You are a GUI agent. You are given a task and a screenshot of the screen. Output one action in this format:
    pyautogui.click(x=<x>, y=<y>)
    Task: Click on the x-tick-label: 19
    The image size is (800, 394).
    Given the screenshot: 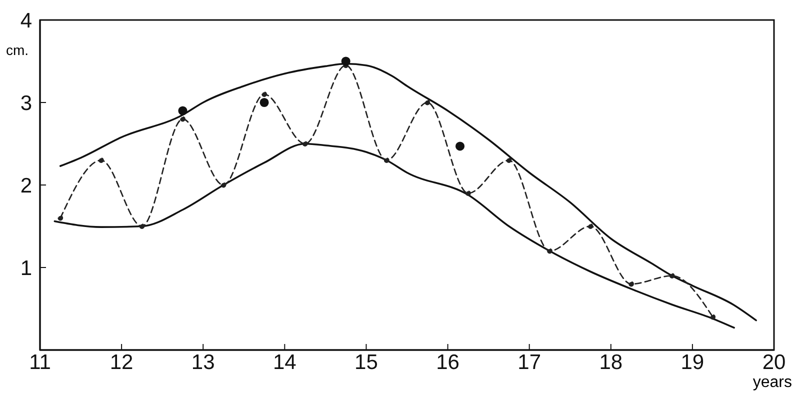 What is the action you would take?
    pyautogui.click(x=692, y=362)
    